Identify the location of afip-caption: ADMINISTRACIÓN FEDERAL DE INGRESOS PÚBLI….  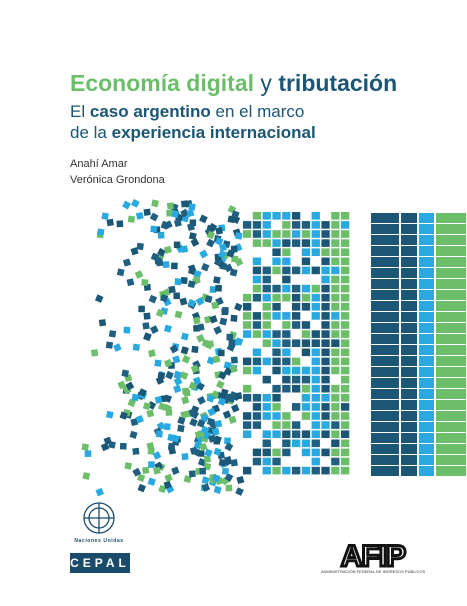
(373, 571).